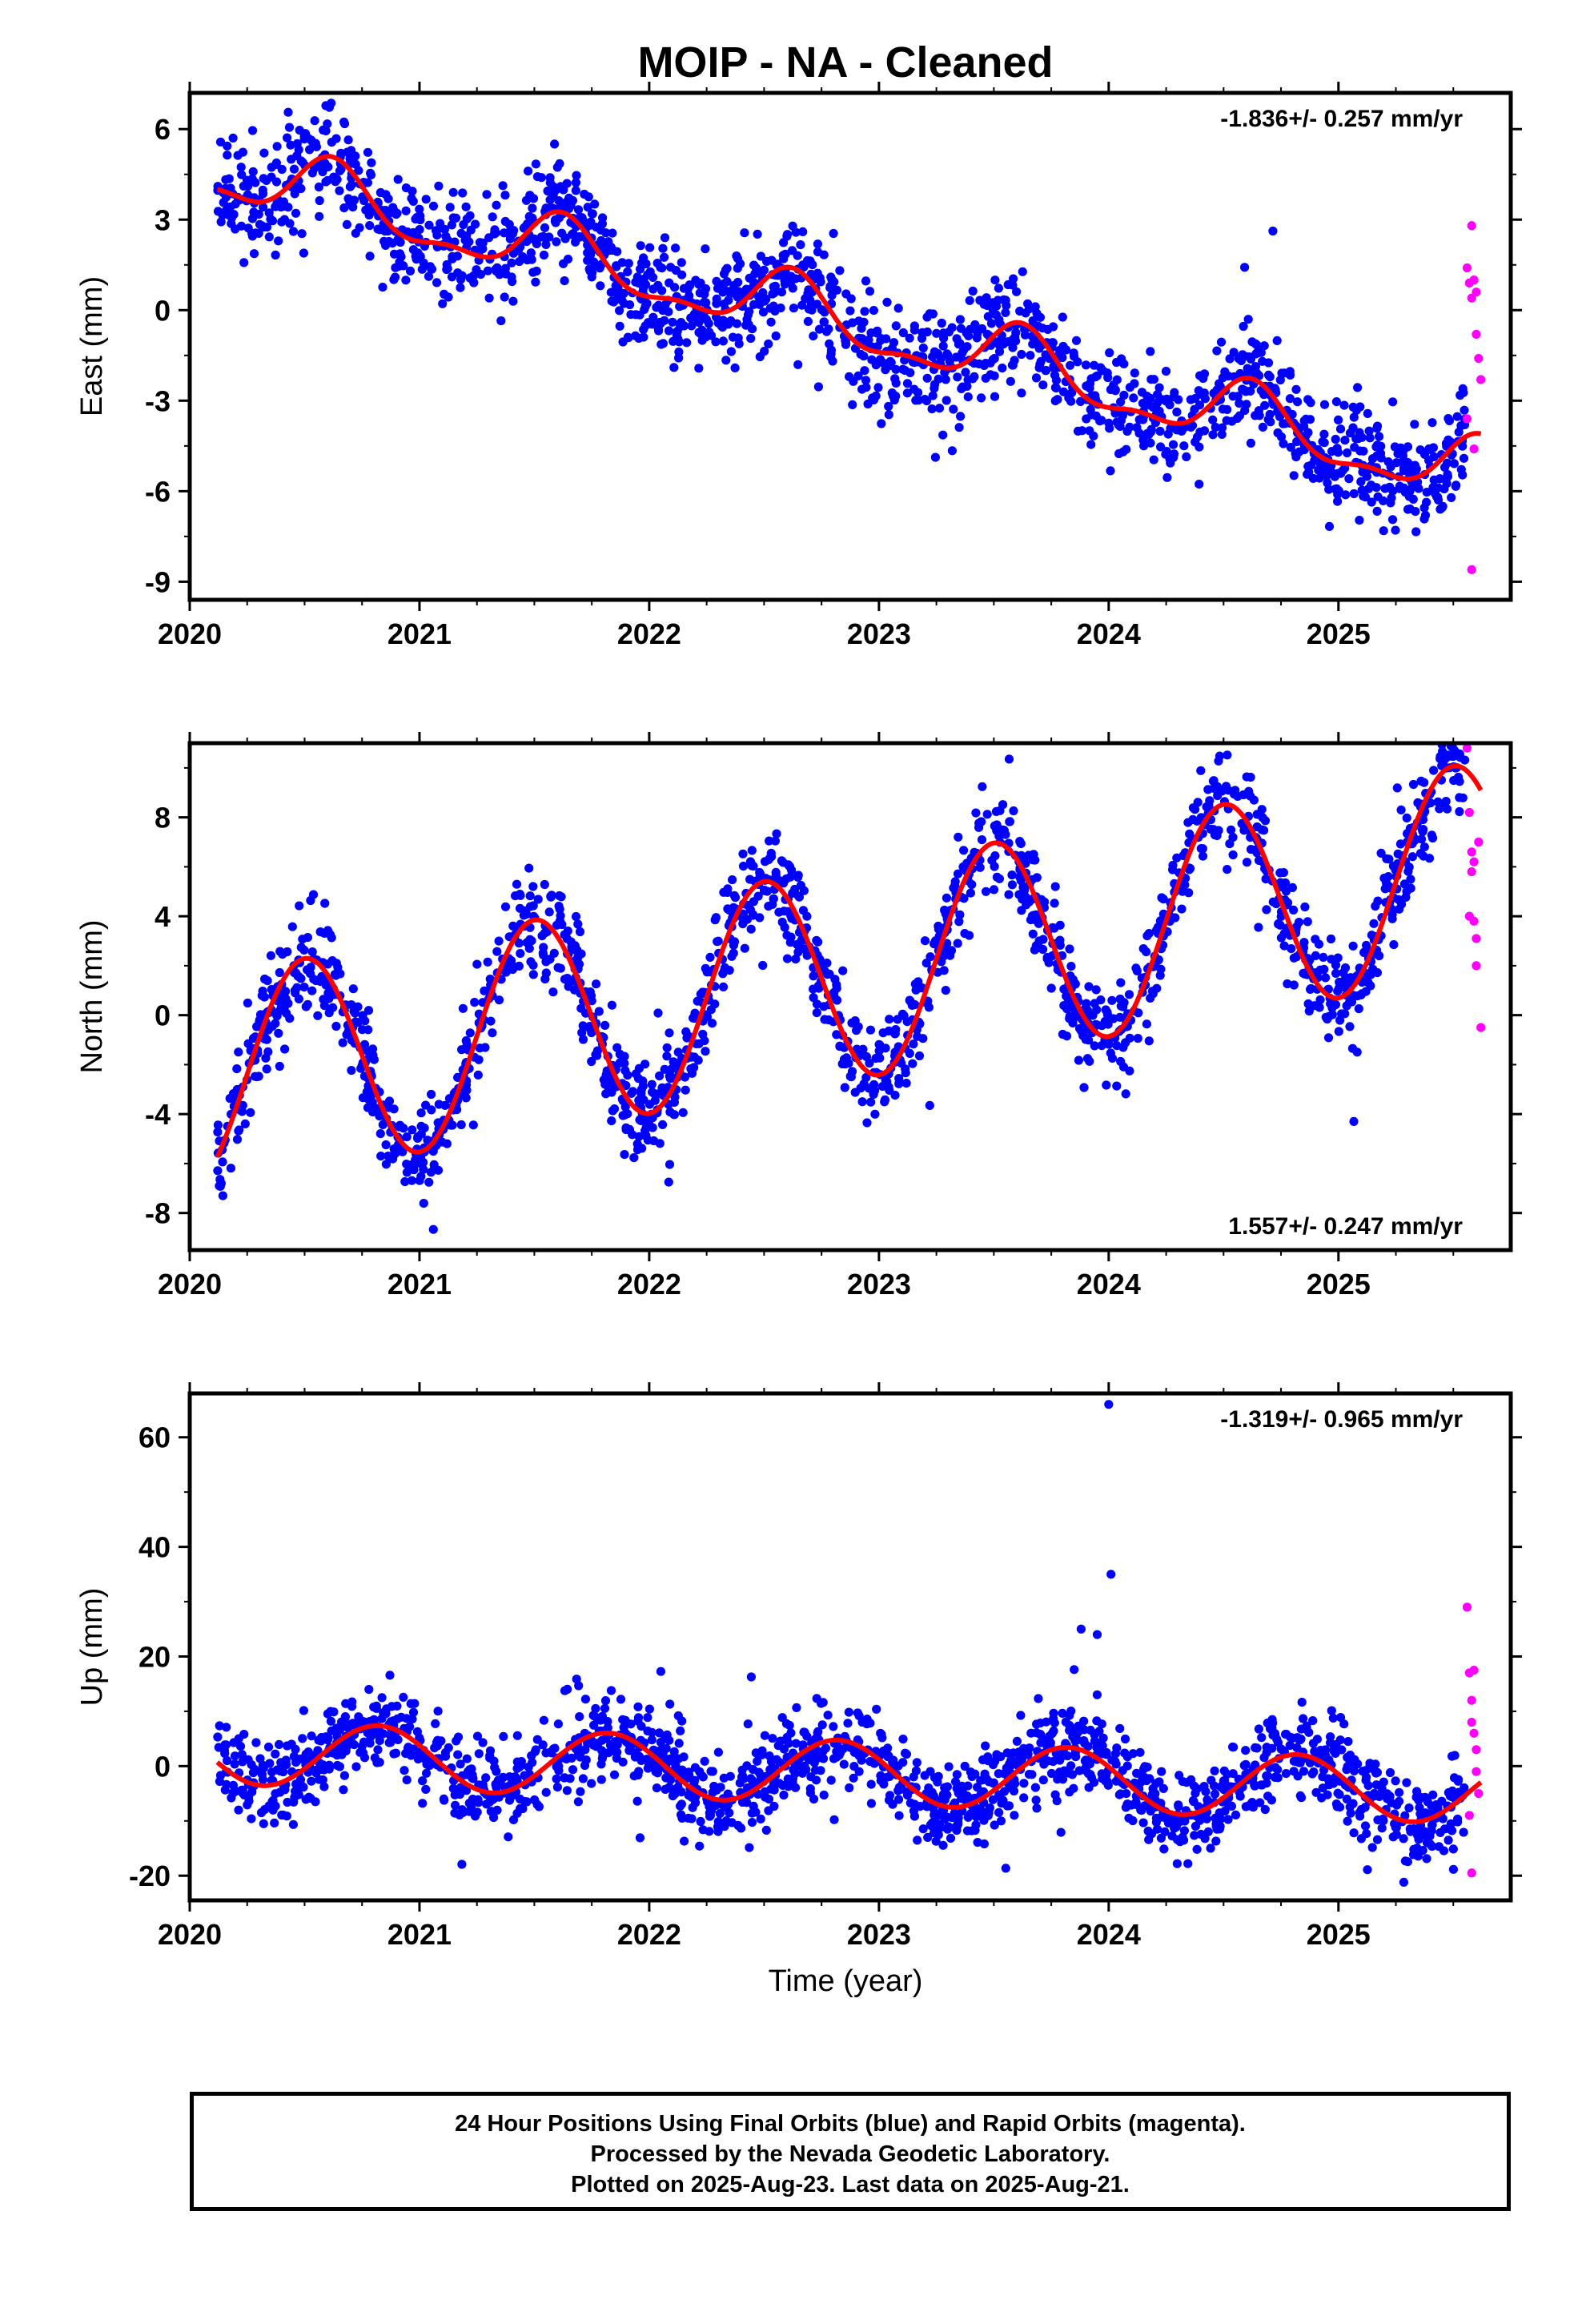 This screenshot has height=2324, width=1582. I want to click on east-rapid-orbit-point, so click(1476, 292).